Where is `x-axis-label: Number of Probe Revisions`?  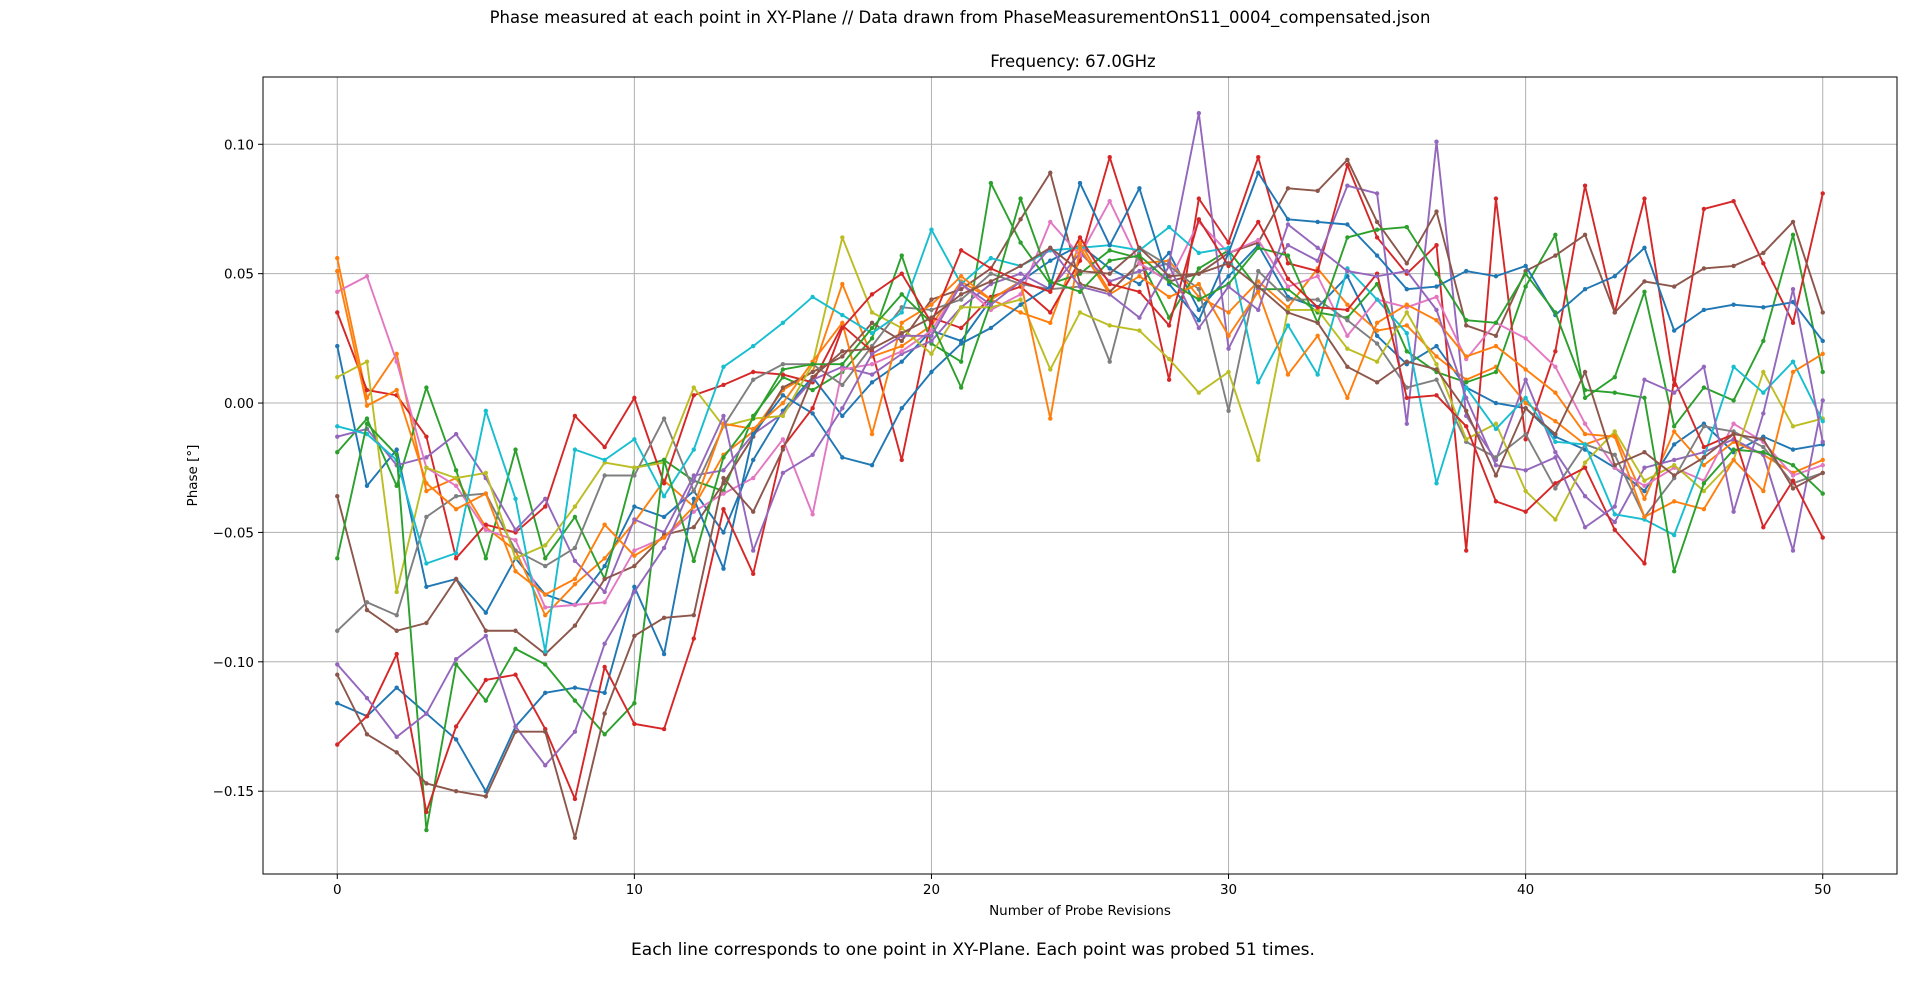
x-axis-label: Number of Probe Revisions is located at coordinates (1080, 911).